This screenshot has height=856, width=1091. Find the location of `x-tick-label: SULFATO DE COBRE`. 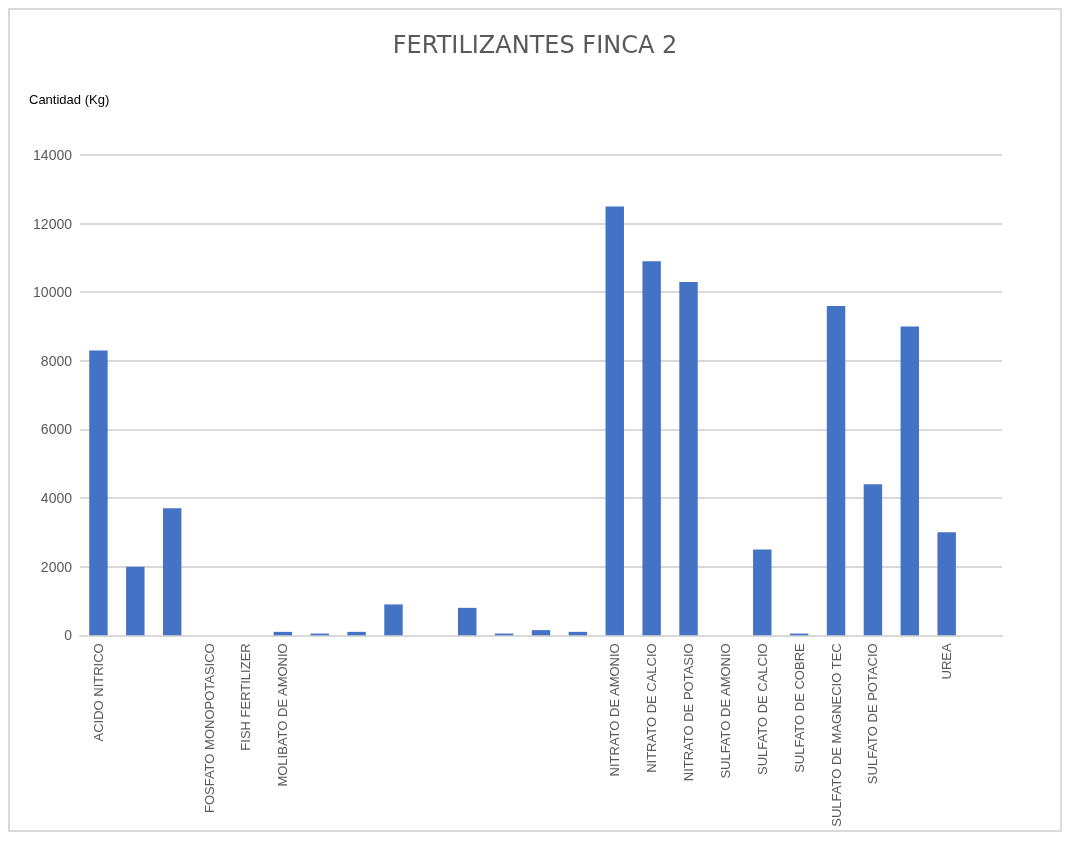

x-tick-label: SULFATO DE COBRE is located at coordinates (799, 707).